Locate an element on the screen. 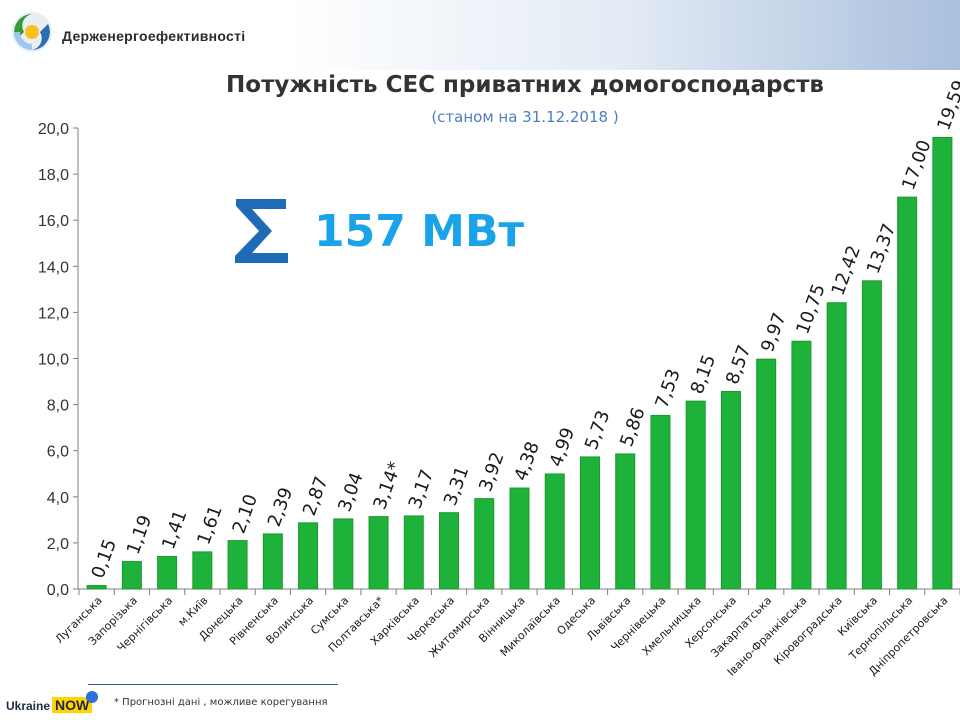 This screenshot has width=960, height=720. data-label: 4,99 is located at coordinates (562, 447).